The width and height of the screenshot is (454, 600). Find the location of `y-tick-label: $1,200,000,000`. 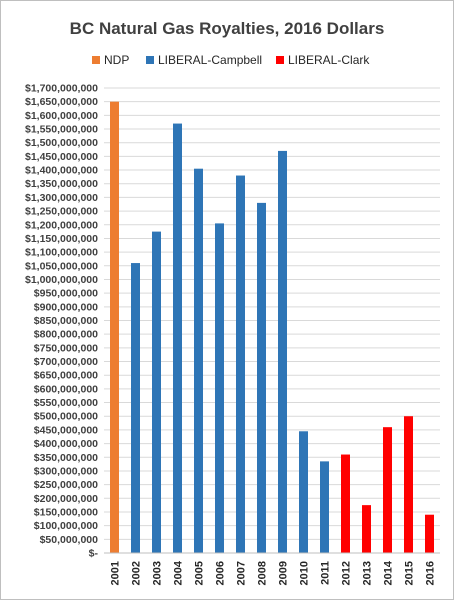

y-tick-label: $1,200,000,000 is located at coordinates (61, 225).